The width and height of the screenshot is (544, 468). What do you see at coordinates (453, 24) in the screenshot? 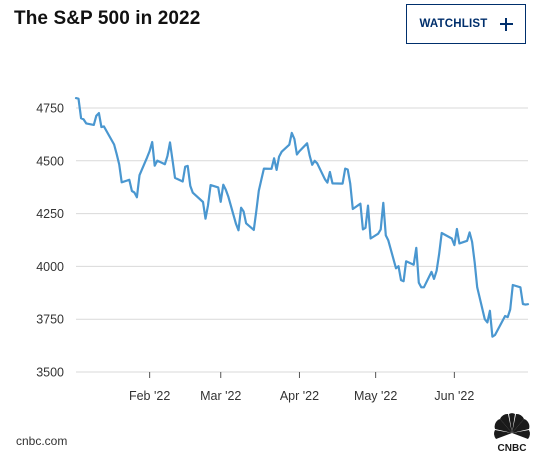
I see `watchlist-label: WATCHLIST` at bounding box center [453, 24].